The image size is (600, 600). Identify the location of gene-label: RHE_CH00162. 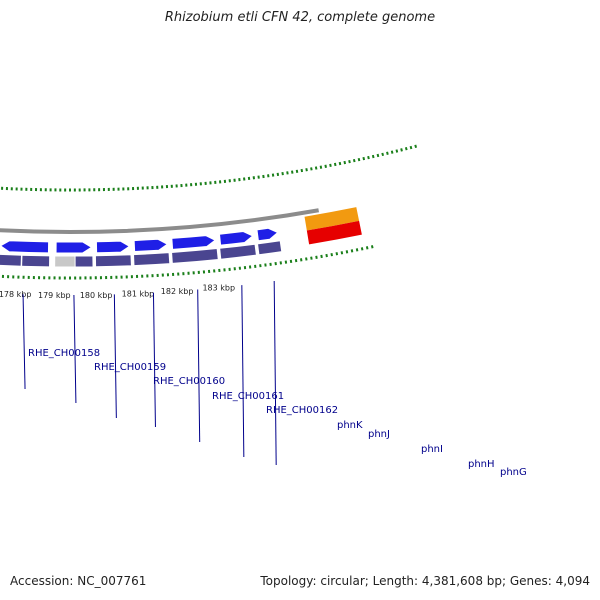
(302, 410).